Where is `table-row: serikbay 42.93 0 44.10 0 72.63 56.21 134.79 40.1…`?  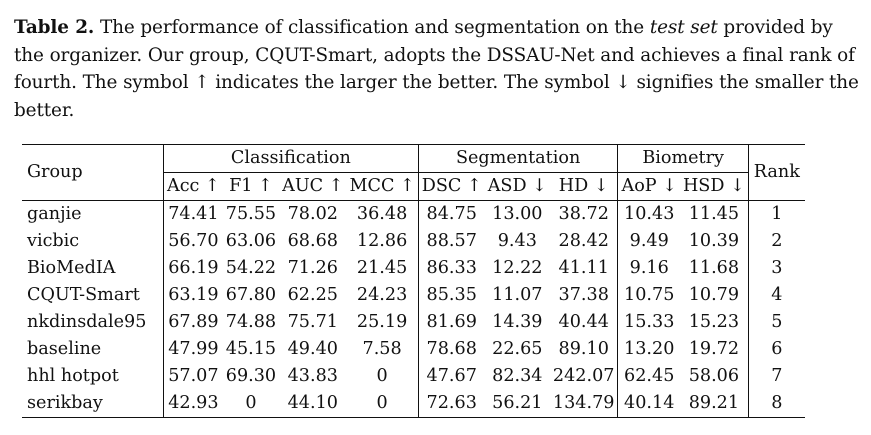
table-row: serikbay 42.93 0 44.10 0 72.63 56.21 134.79 40.1… is located at coordinates (413, 404).